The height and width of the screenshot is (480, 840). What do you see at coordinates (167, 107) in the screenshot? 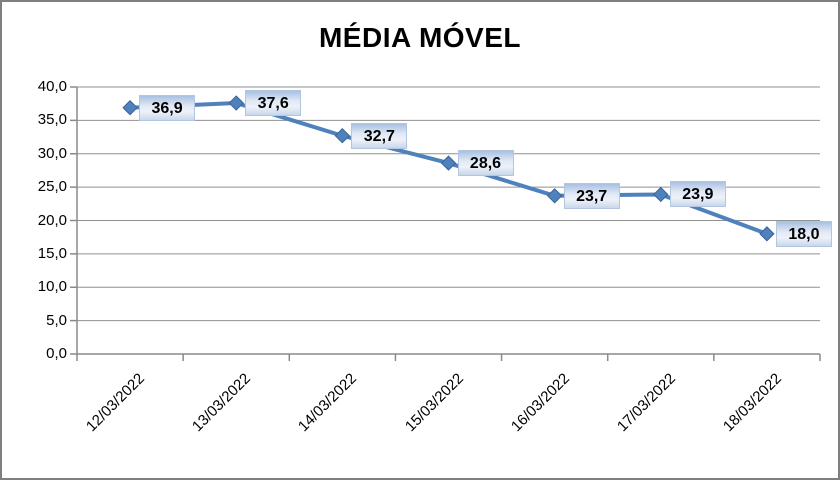
I see `data-label: 36,9` at bounding box center [167, 107].